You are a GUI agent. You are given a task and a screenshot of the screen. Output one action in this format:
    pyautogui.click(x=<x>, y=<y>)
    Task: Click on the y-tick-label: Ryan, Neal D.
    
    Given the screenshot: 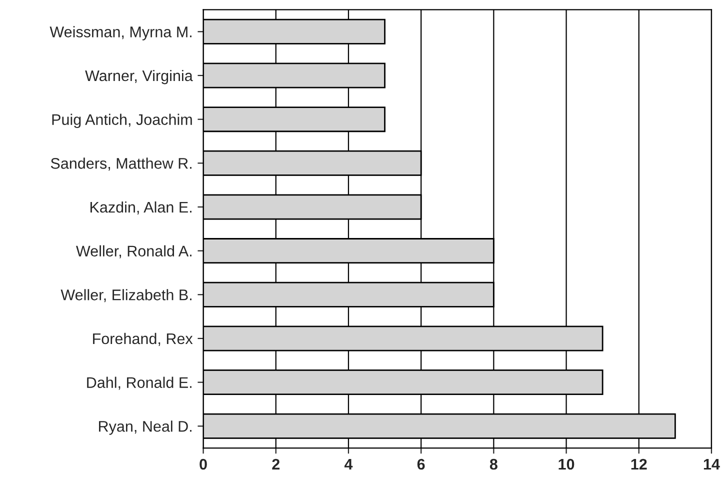 What is the action you would take?
    pyautogui.click(x=145, y=427)
    